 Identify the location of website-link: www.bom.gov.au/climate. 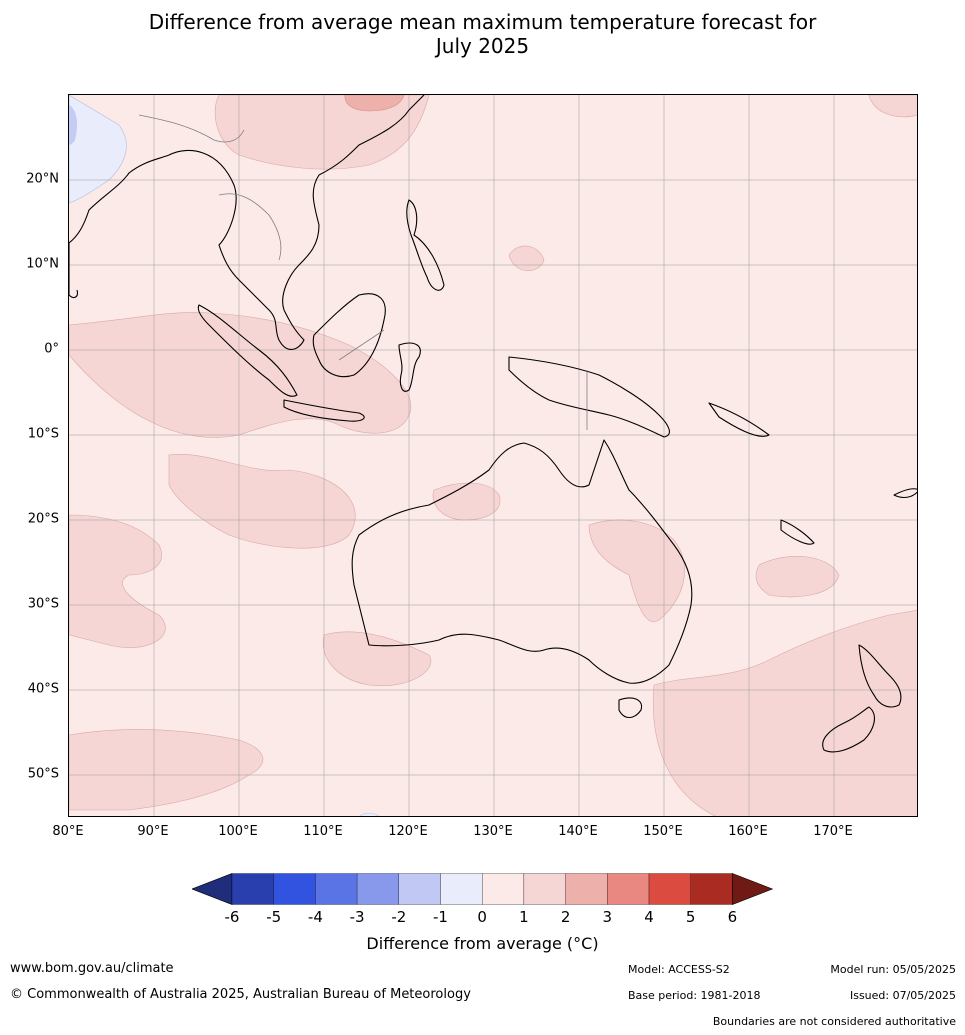
(92, 968).